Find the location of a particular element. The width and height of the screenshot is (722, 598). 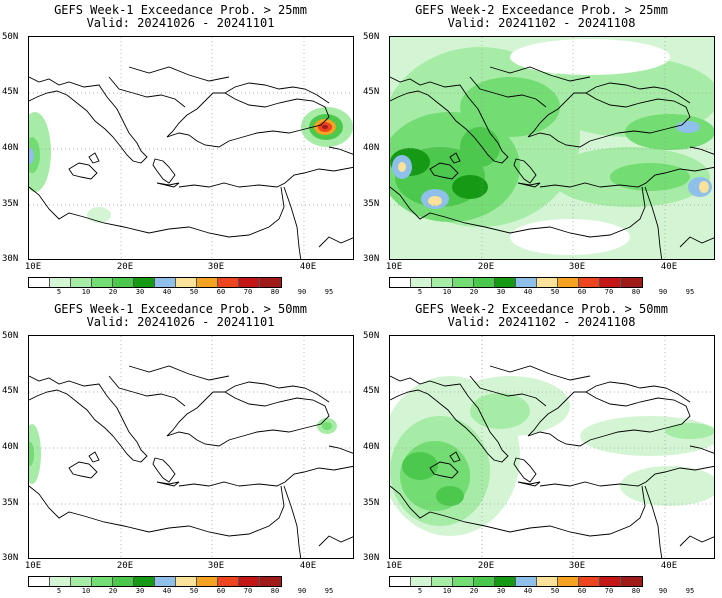

panel-title: GEFS Week-1 Exceedance Prob. > 25mm is located at coordinates (180, 10).